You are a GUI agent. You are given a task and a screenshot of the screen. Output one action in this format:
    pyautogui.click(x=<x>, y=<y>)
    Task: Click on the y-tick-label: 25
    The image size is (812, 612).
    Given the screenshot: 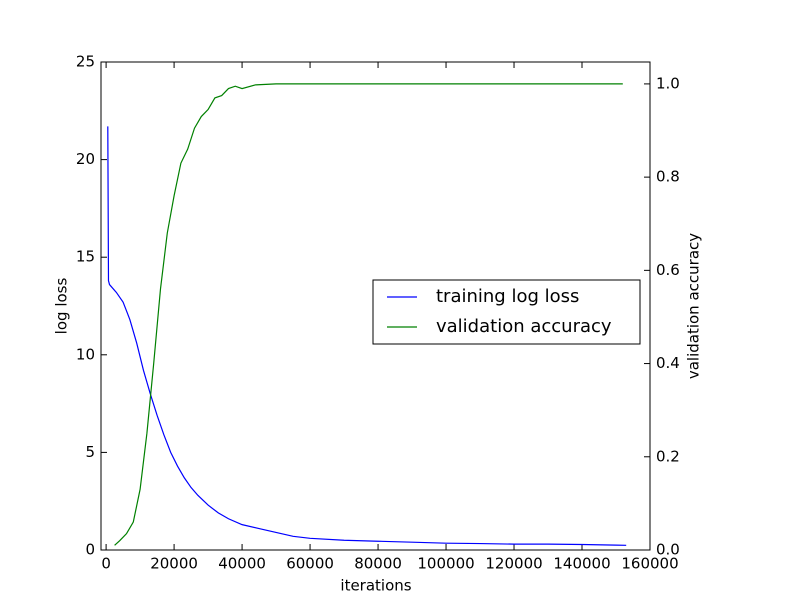 What is the action you would take?
    pyautogui.click(x=85, y=62)
    